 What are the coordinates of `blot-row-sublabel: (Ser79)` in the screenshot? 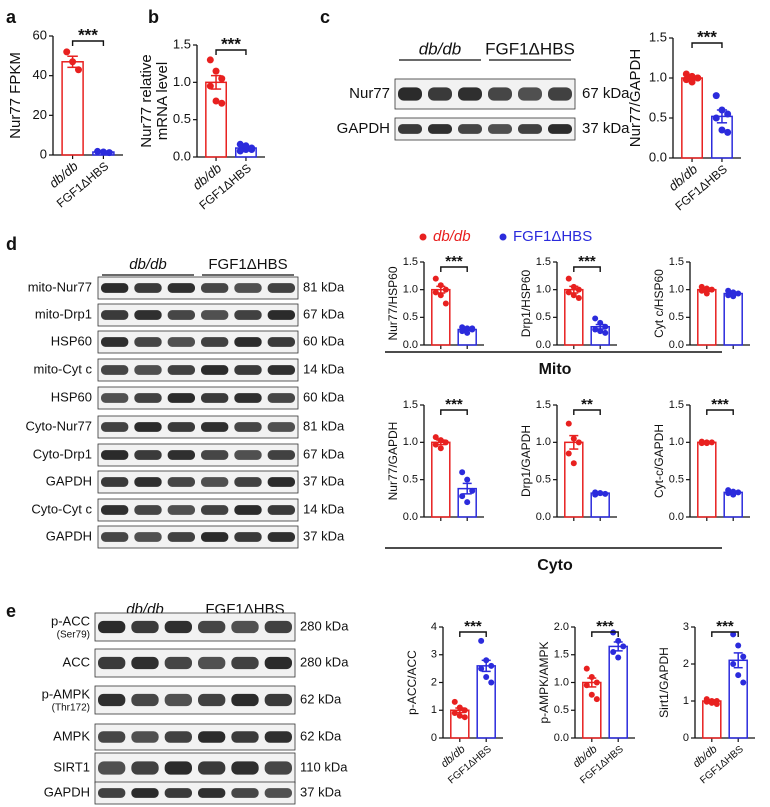 It's located at (73, 635).